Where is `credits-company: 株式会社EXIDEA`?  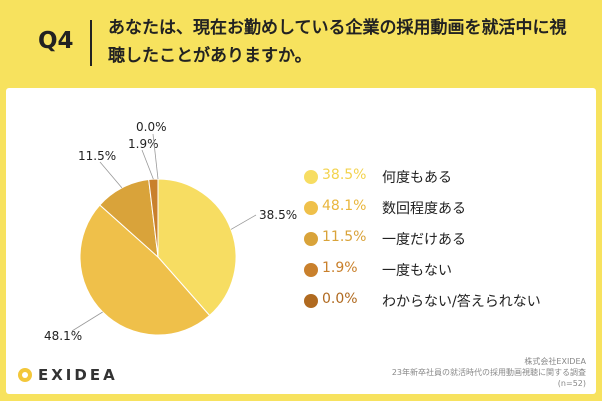
credits-company: 株式会社EXIDEA is located at coordinates (555, 361).